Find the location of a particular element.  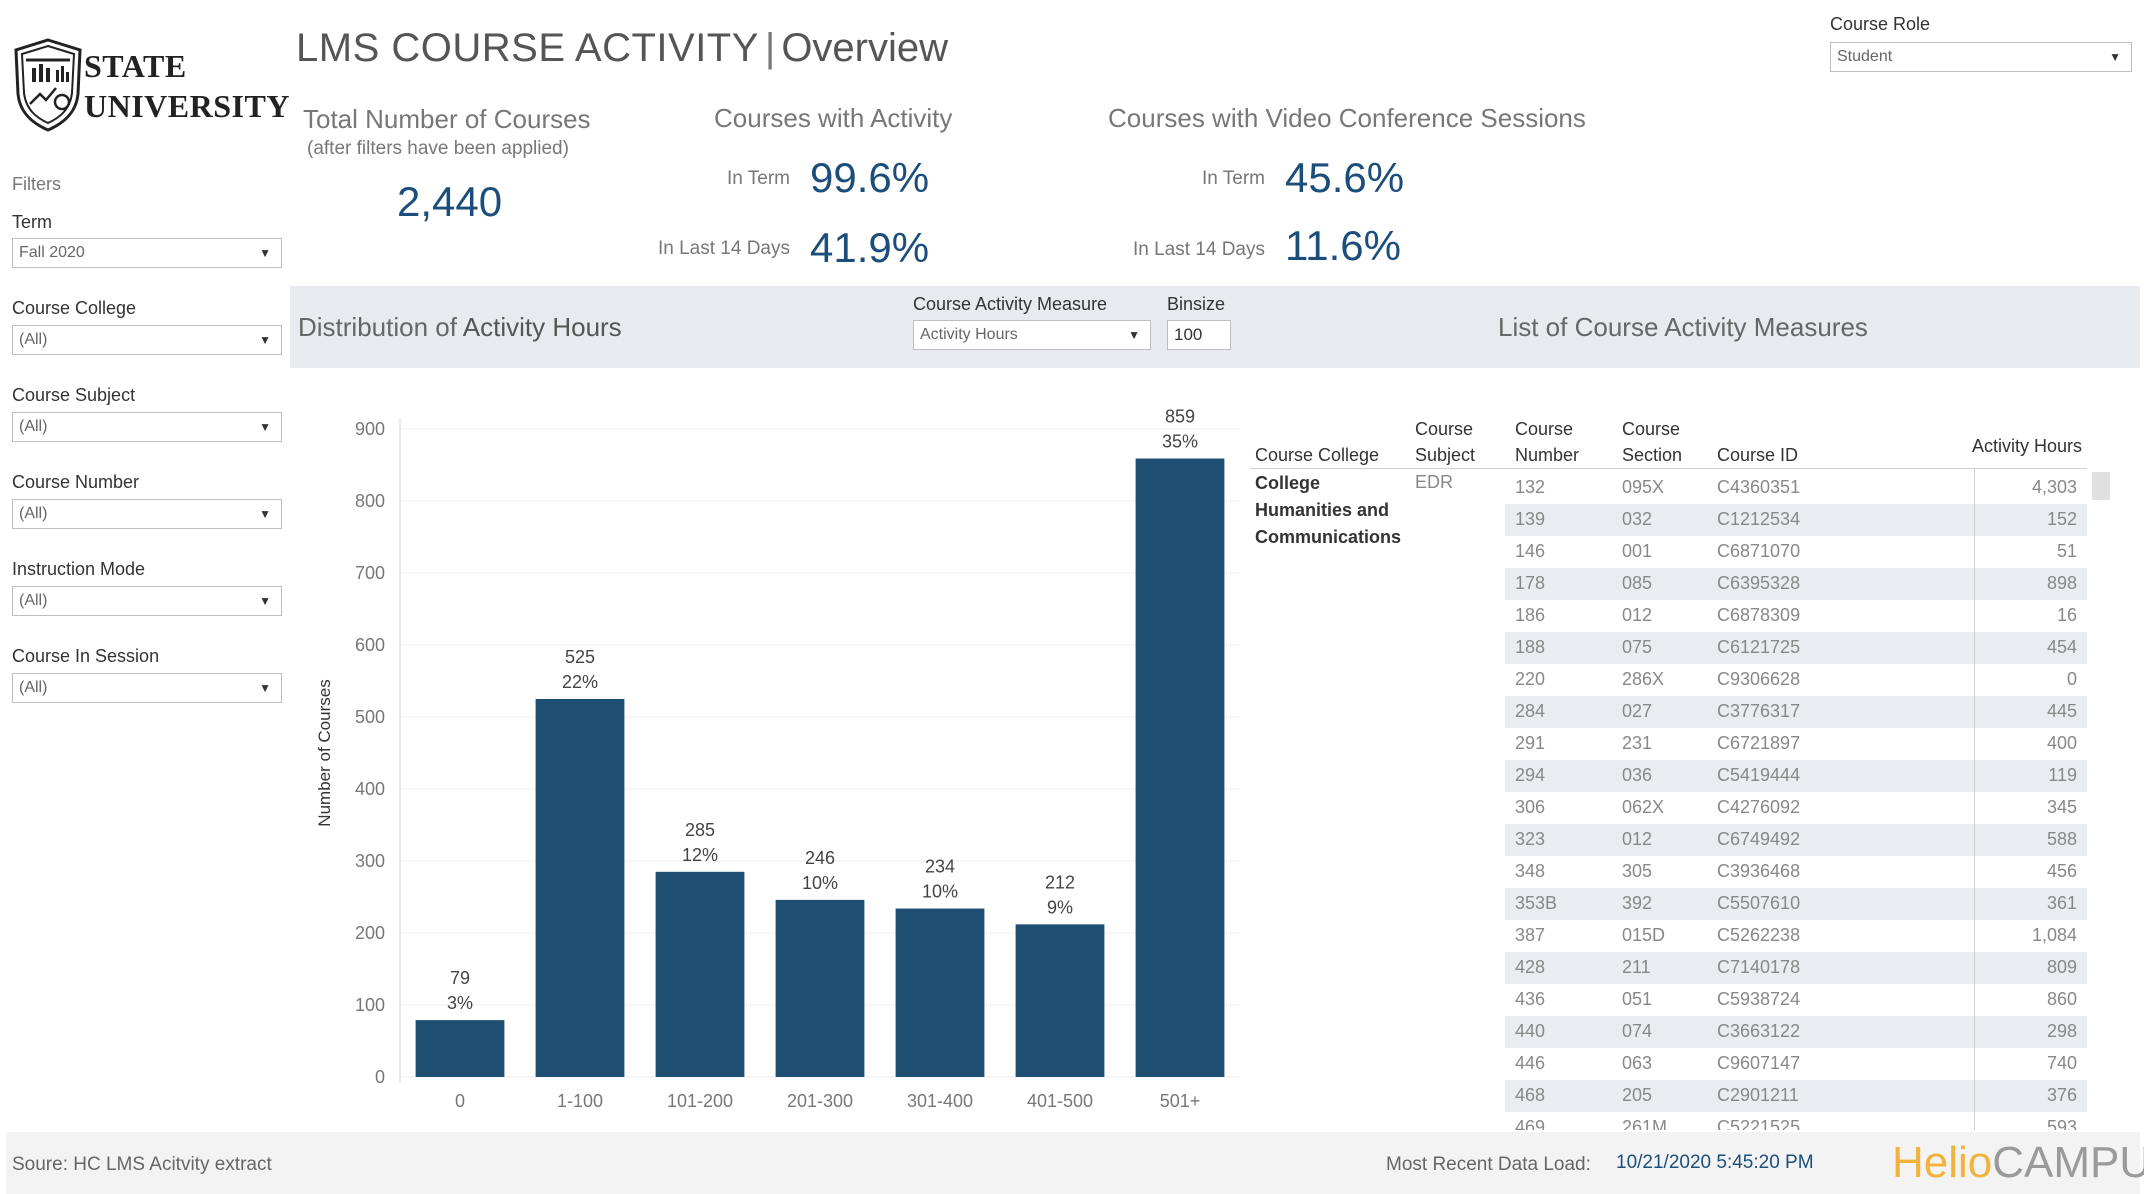

binsize-input is located at coordinates (1199, 335).